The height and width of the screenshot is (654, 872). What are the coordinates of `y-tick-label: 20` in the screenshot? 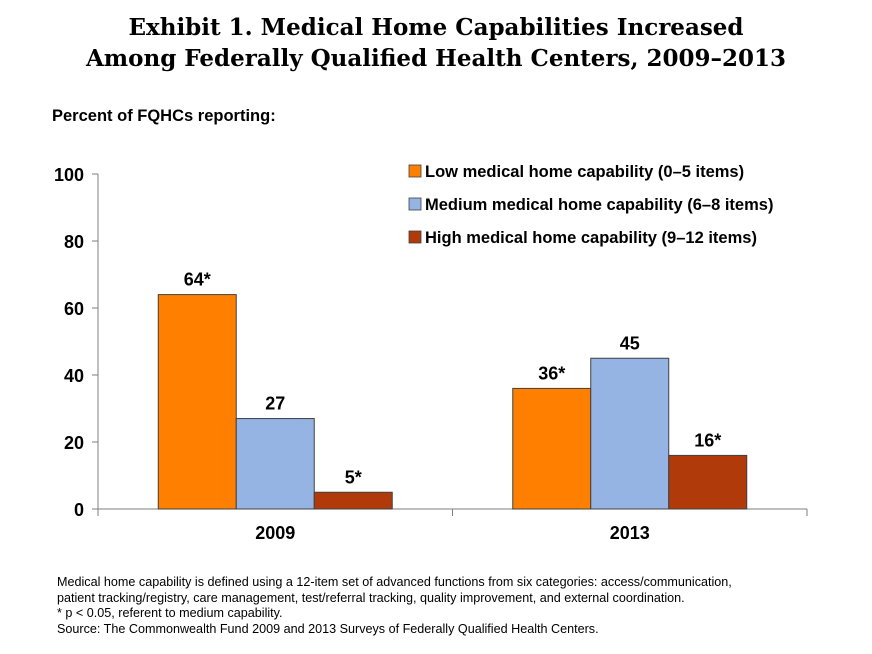 It's located at (74, 443).